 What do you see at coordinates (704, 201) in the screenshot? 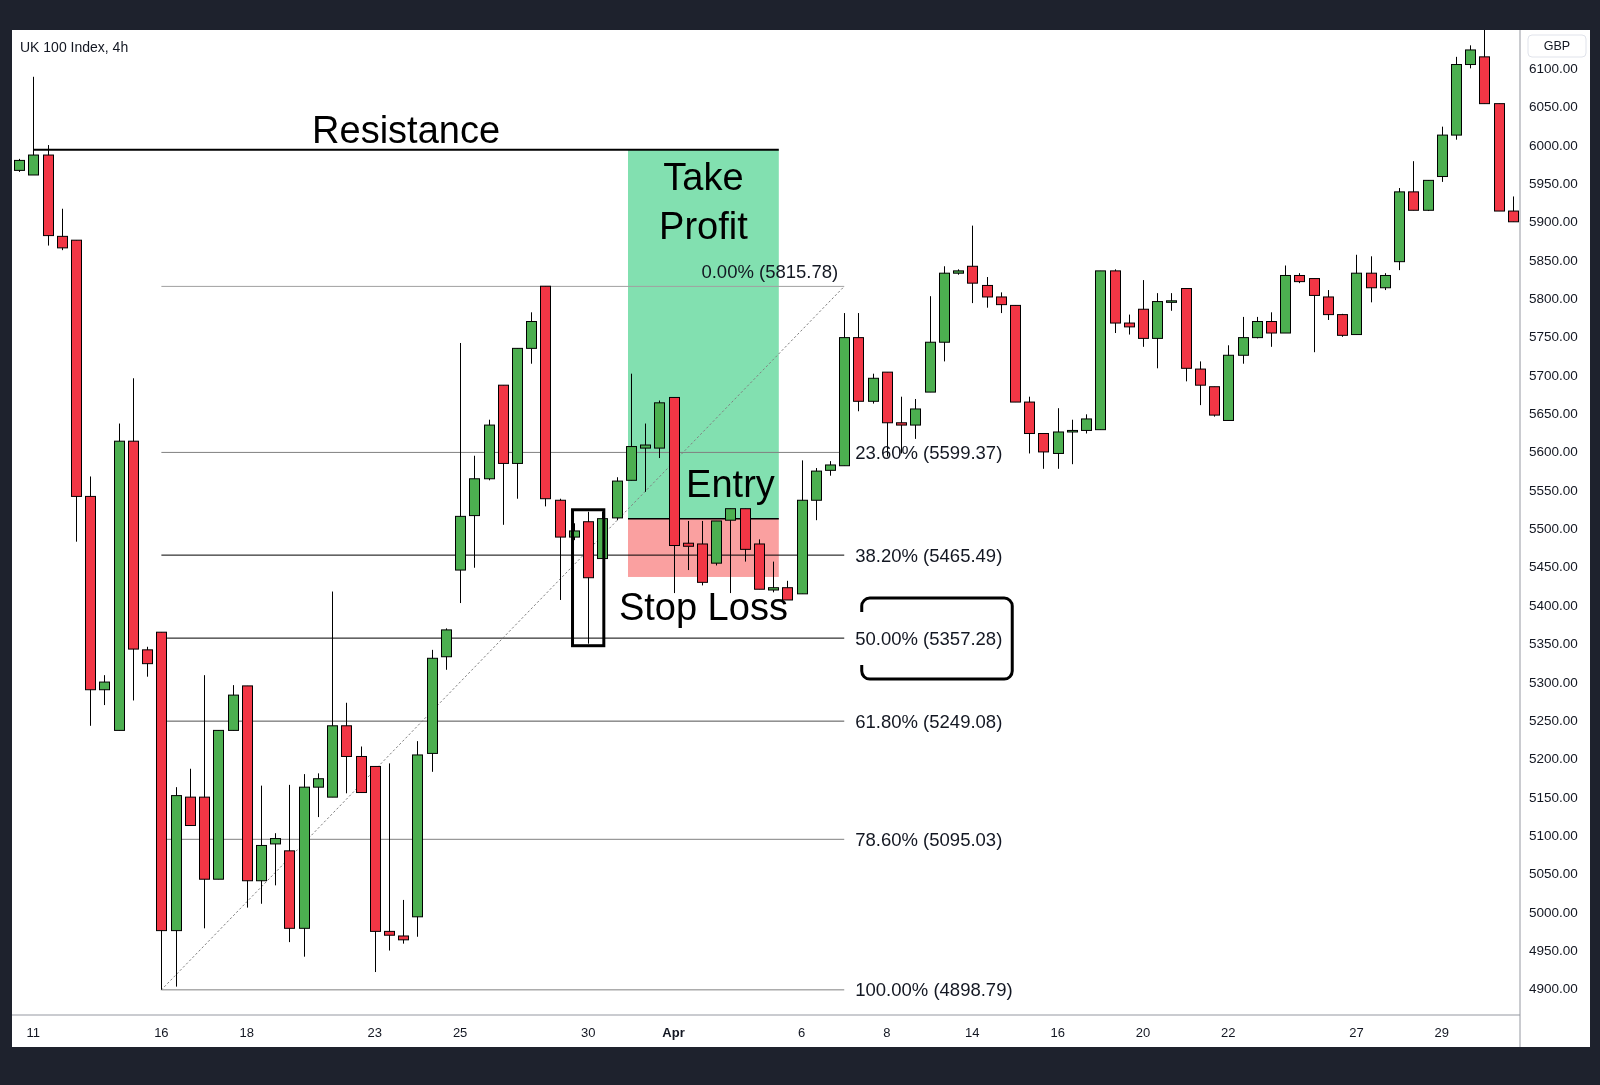
I see `band-label: Take Profit` at bounding box center [704, 201].